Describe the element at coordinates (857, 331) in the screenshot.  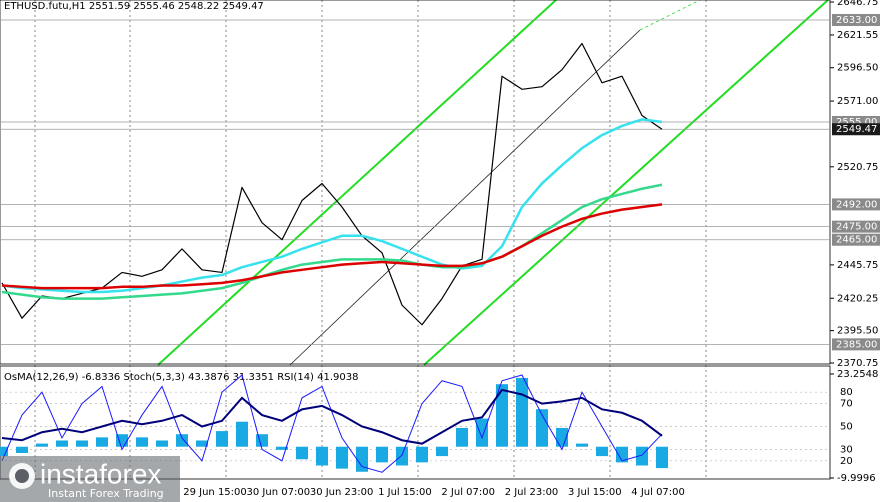
I see `y-tick-label: 2395.50` at that location.